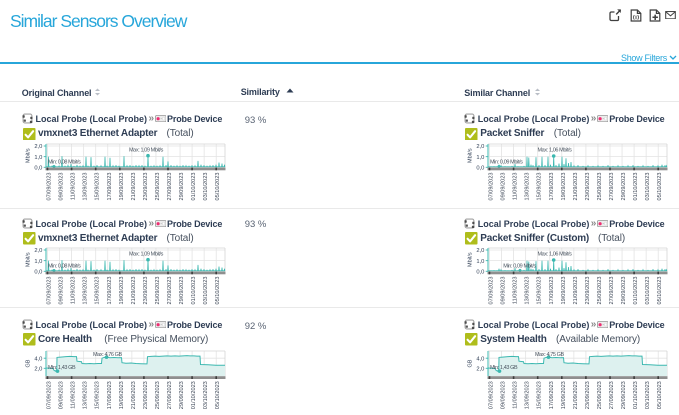 The width and height of the screenshot is (679, 415). What do you see at coordinates (550, 355) in the screenshot?
I see `svg-text: Max: 4,75 GB` at bounding box center [550, 355].